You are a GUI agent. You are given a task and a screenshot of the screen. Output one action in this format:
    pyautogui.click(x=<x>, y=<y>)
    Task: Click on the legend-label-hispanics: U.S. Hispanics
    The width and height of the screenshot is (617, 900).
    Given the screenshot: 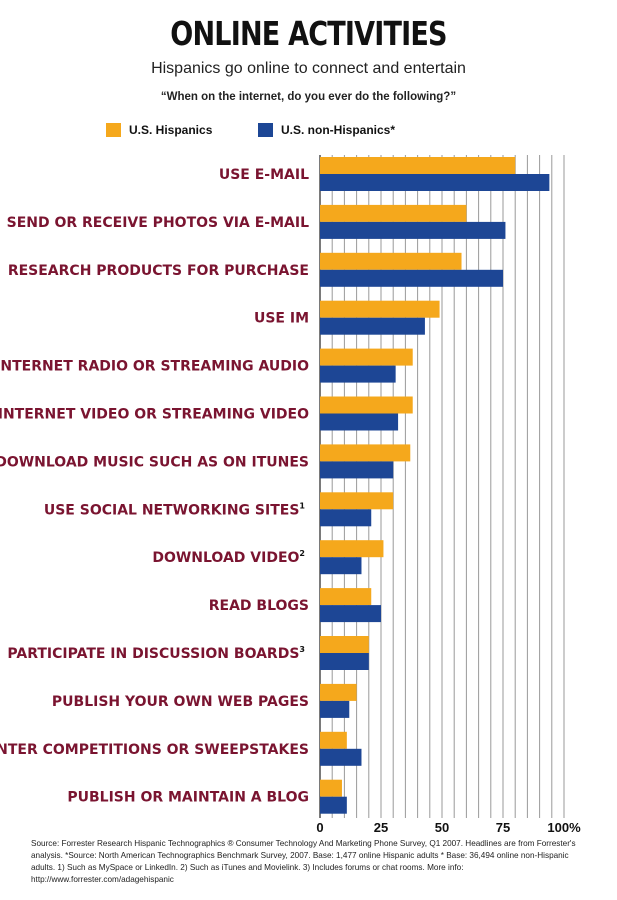 What is the action you would take?
    pyautogui.click(x=171, y=130)
    